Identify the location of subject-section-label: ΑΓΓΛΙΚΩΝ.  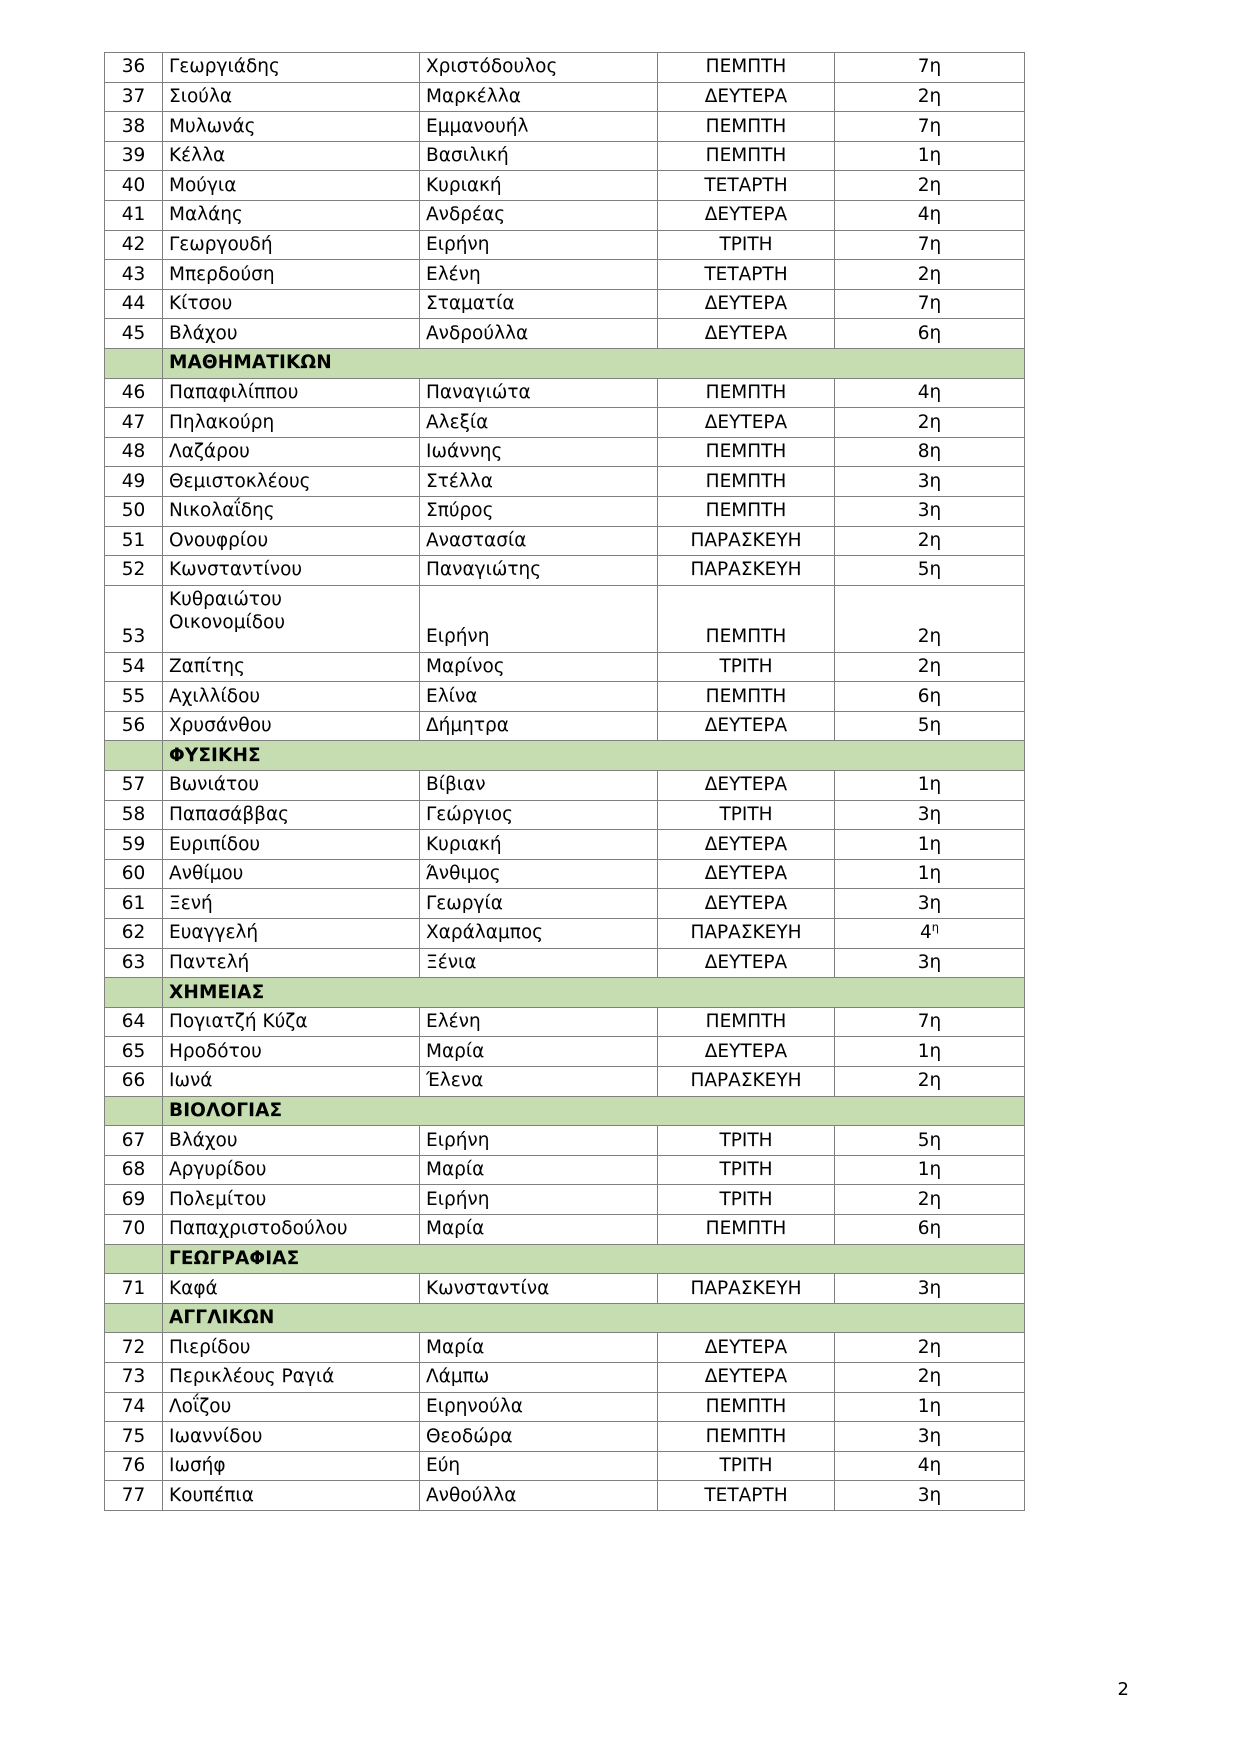
(593, 1318).